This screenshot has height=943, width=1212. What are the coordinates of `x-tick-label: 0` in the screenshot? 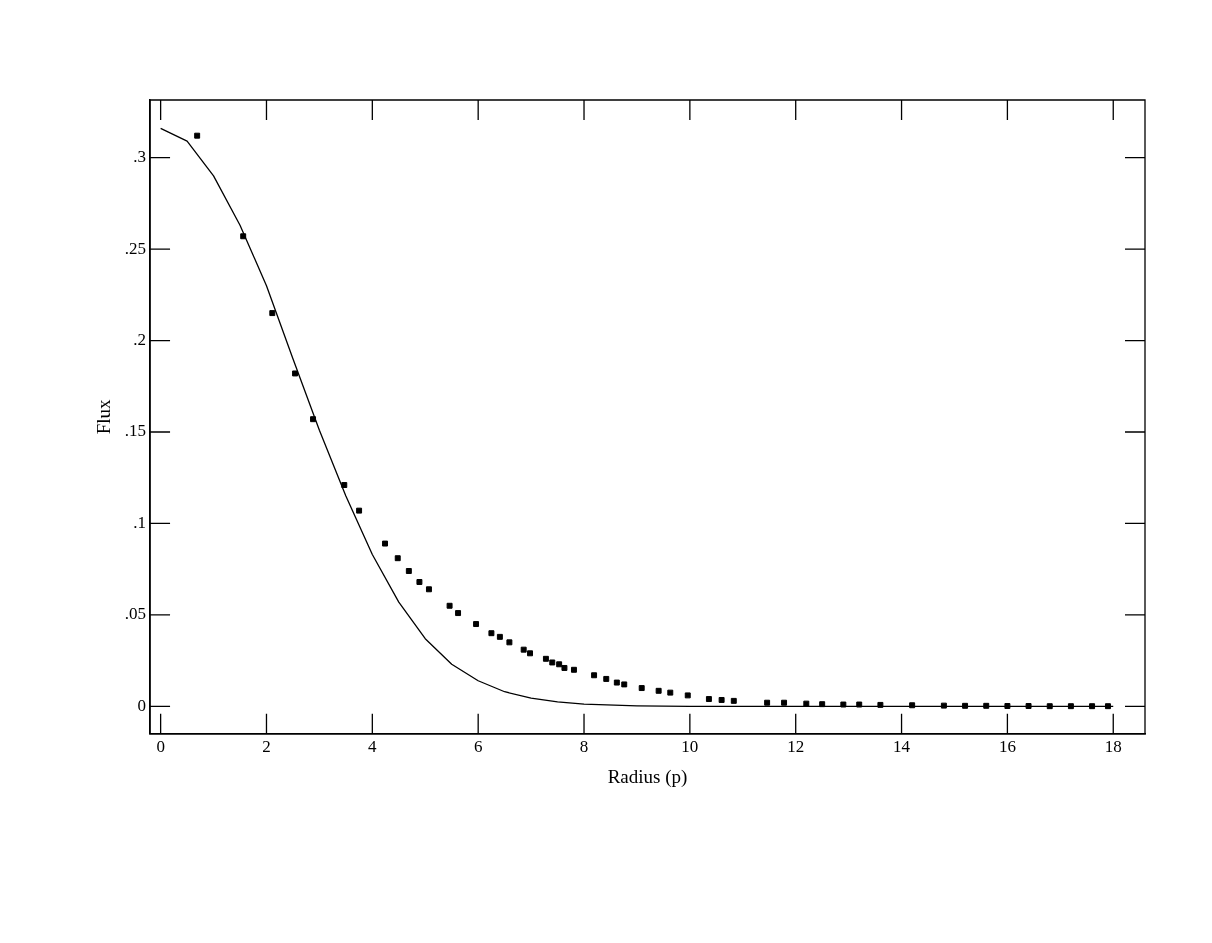 It's located at (160, 747).